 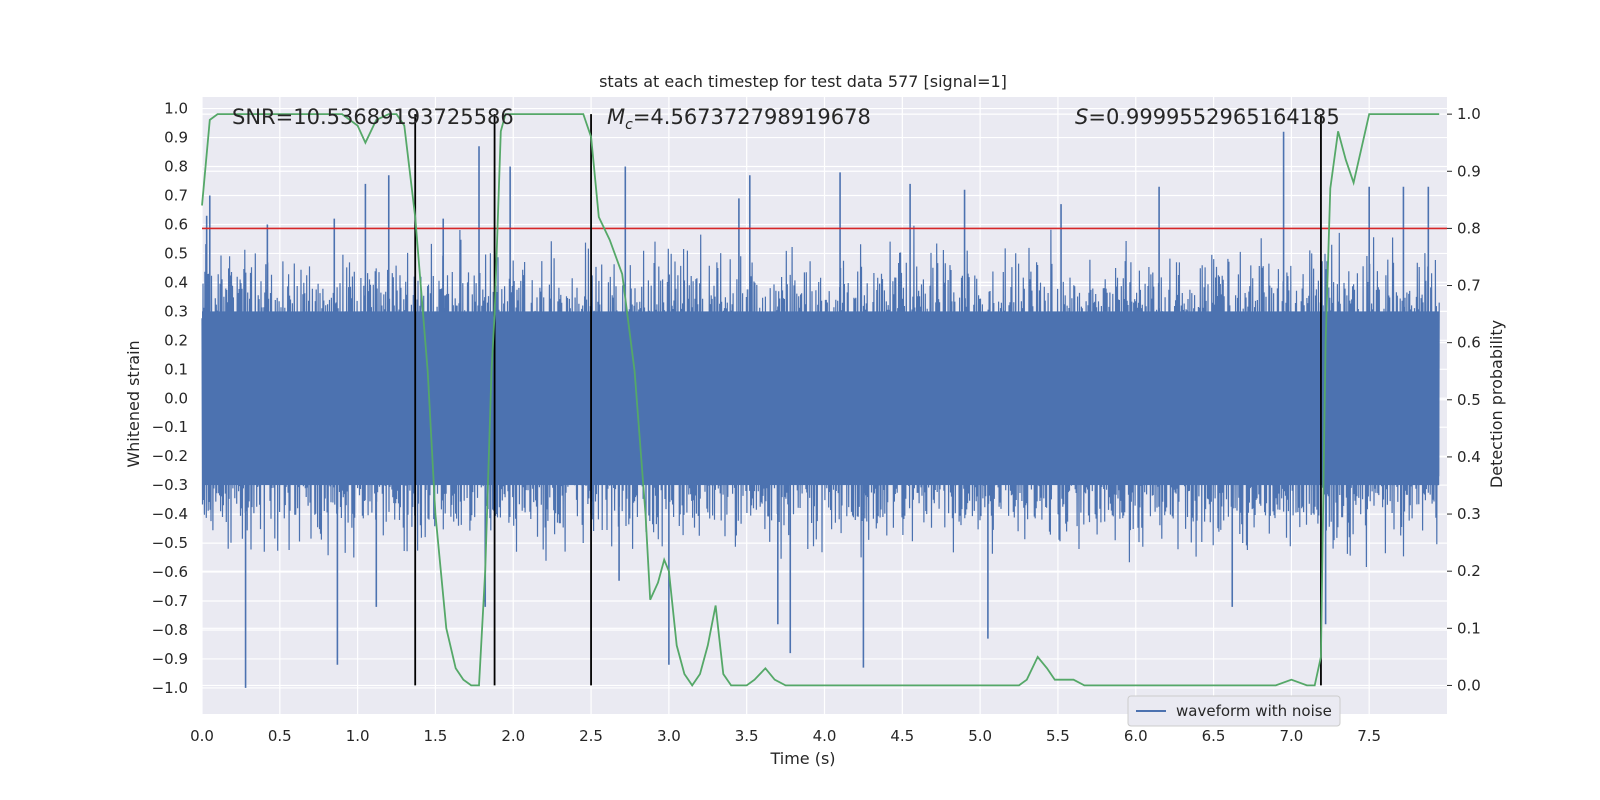 What do you see at coordinates (358, 736) in the screenshot?
I see `x-tick-label: 1.0` at bounding box center [358, 736].